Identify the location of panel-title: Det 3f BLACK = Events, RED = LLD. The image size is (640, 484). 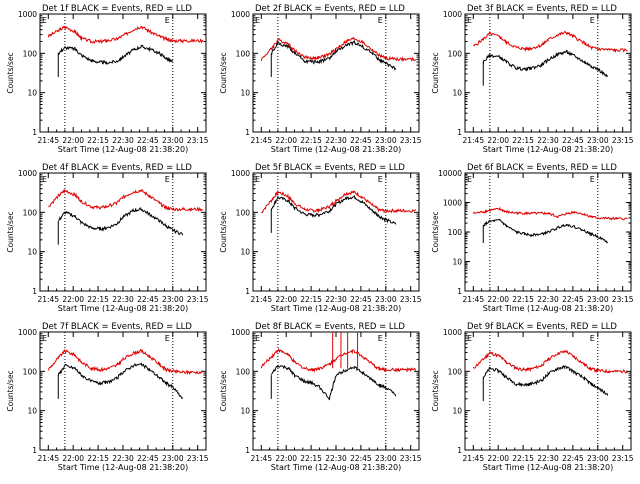
(542, 9).